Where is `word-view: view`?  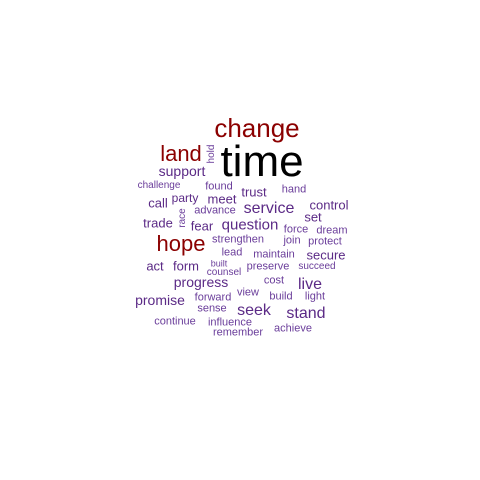 word-view: view is located at coordinates (248, 292).